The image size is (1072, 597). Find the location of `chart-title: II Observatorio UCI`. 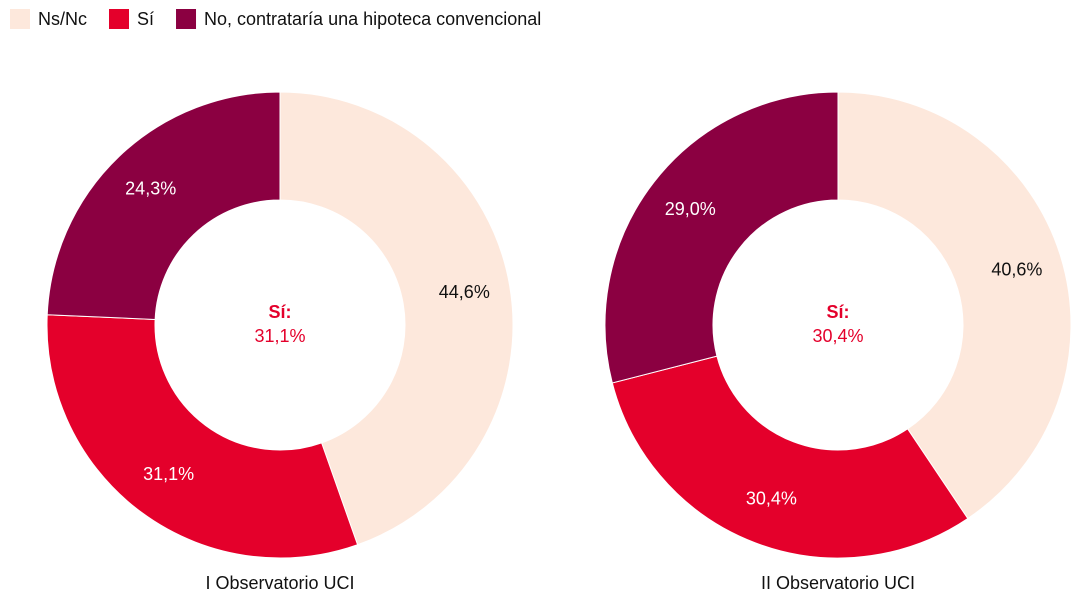

chart-title: II Observatorio UCI is located at coordinates (838, 583).